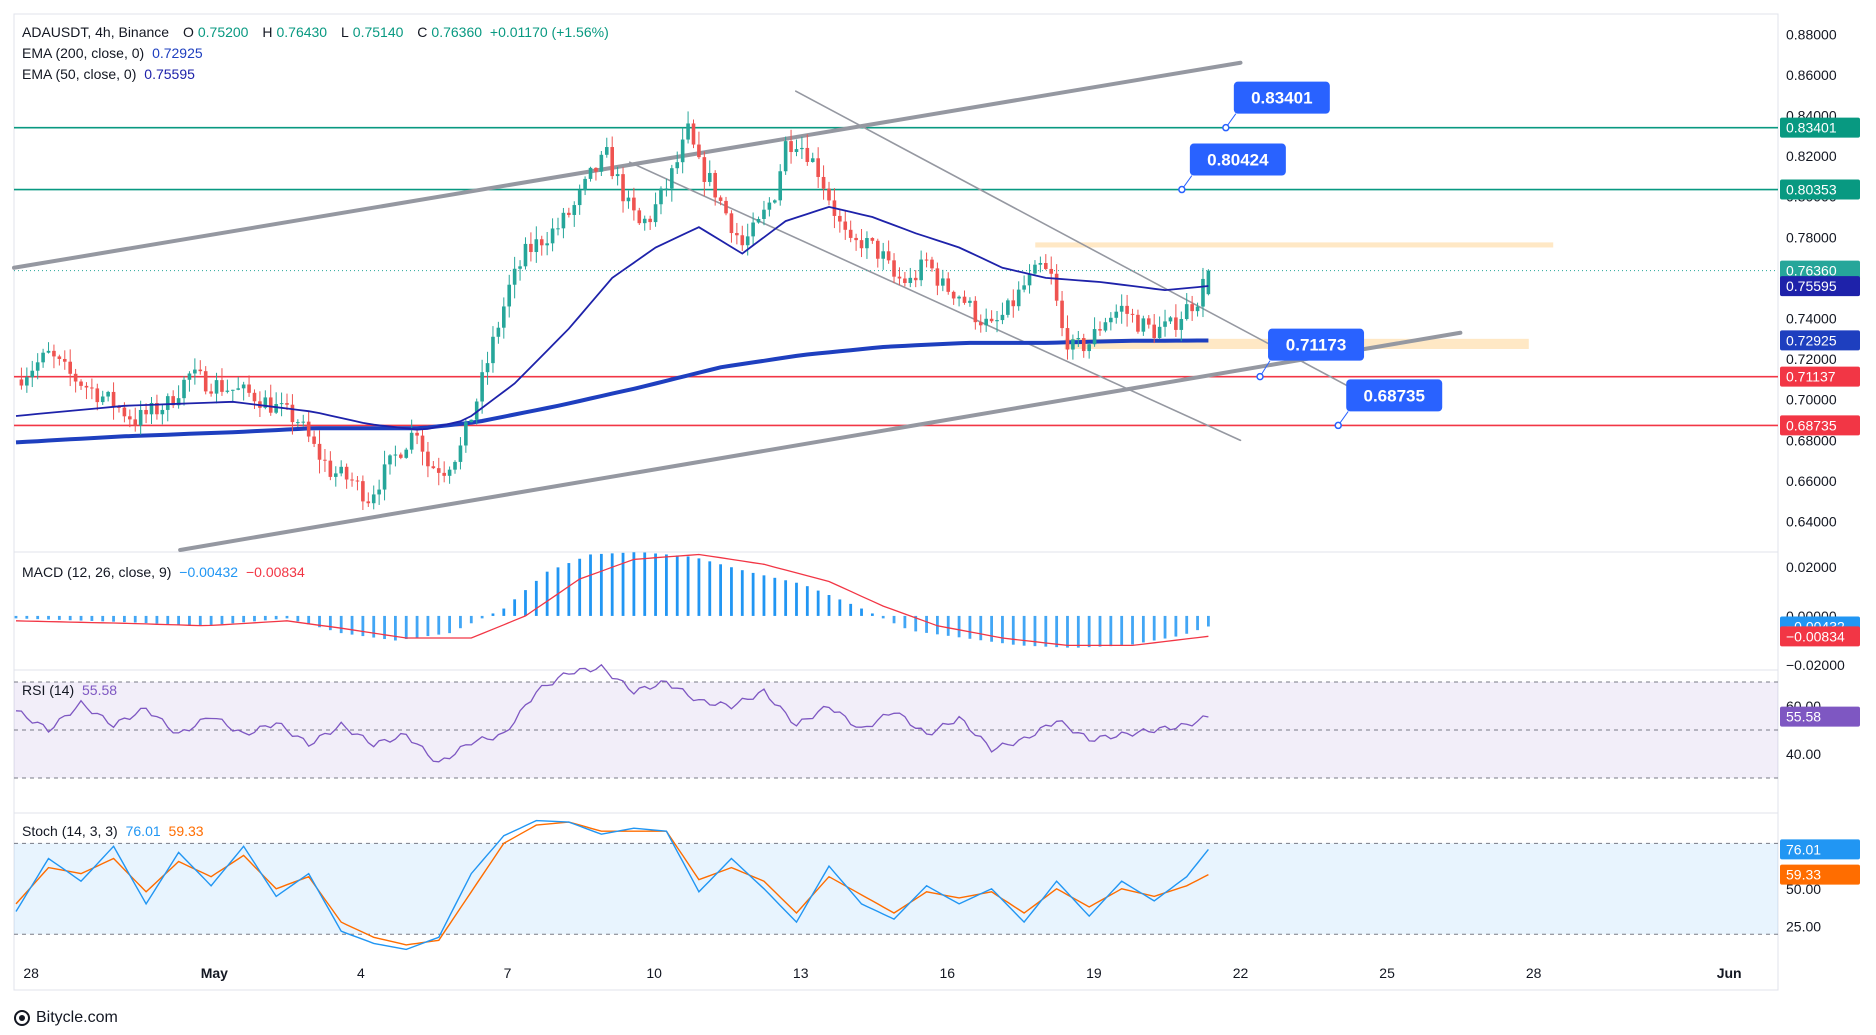 This screenshot has height=1035, width=1876. What do you see at coordinates (1820, 286) in the screenshot?
I see `price-axis-tag-bg` at bounding box center [1820, 286].